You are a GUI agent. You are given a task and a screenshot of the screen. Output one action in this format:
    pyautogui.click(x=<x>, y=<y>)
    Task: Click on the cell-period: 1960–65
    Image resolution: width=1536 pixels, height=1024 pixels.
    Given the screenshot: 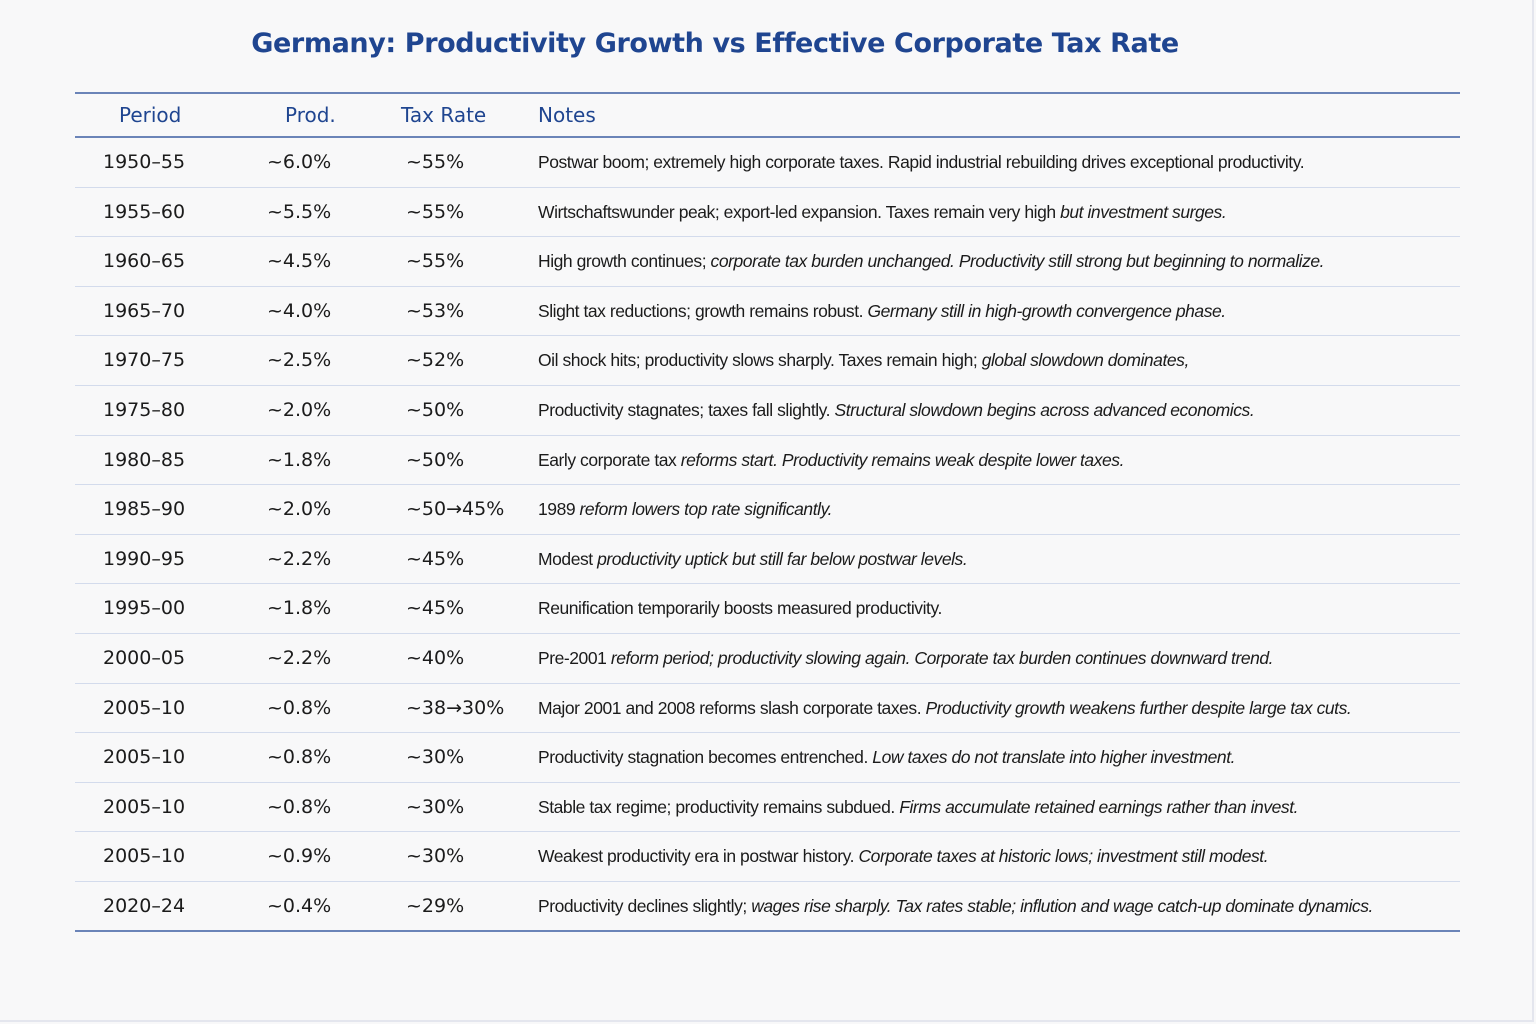 What is the action you would take?
    pyautogui.click(x=144, y=261)
    